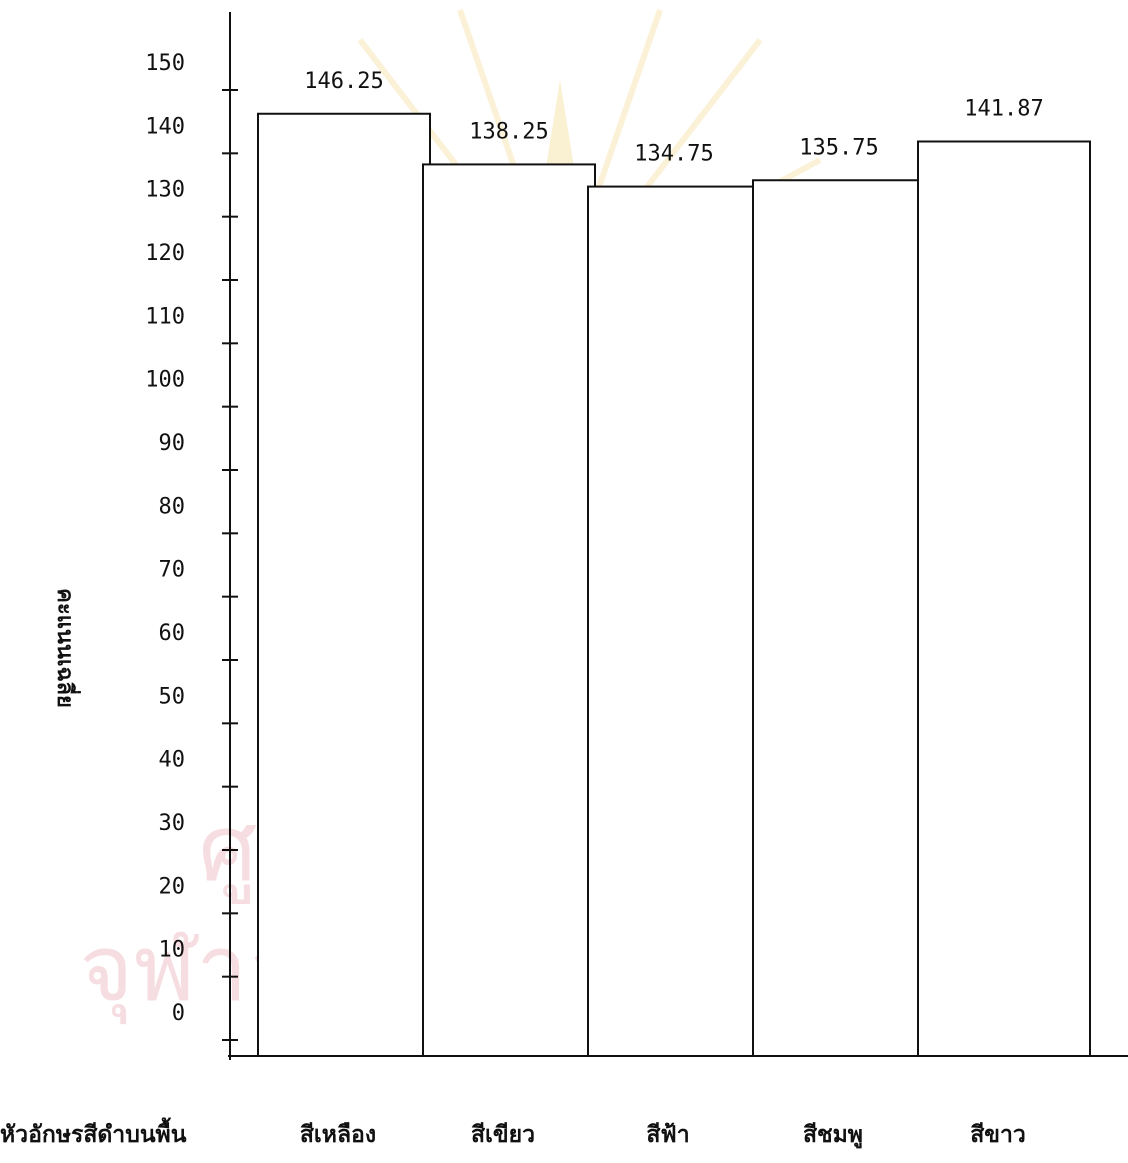  What do you see at coordinates (165, 380) in the screenshot?
I see `y-tick-label: 100` at bounding box center [165, 380].